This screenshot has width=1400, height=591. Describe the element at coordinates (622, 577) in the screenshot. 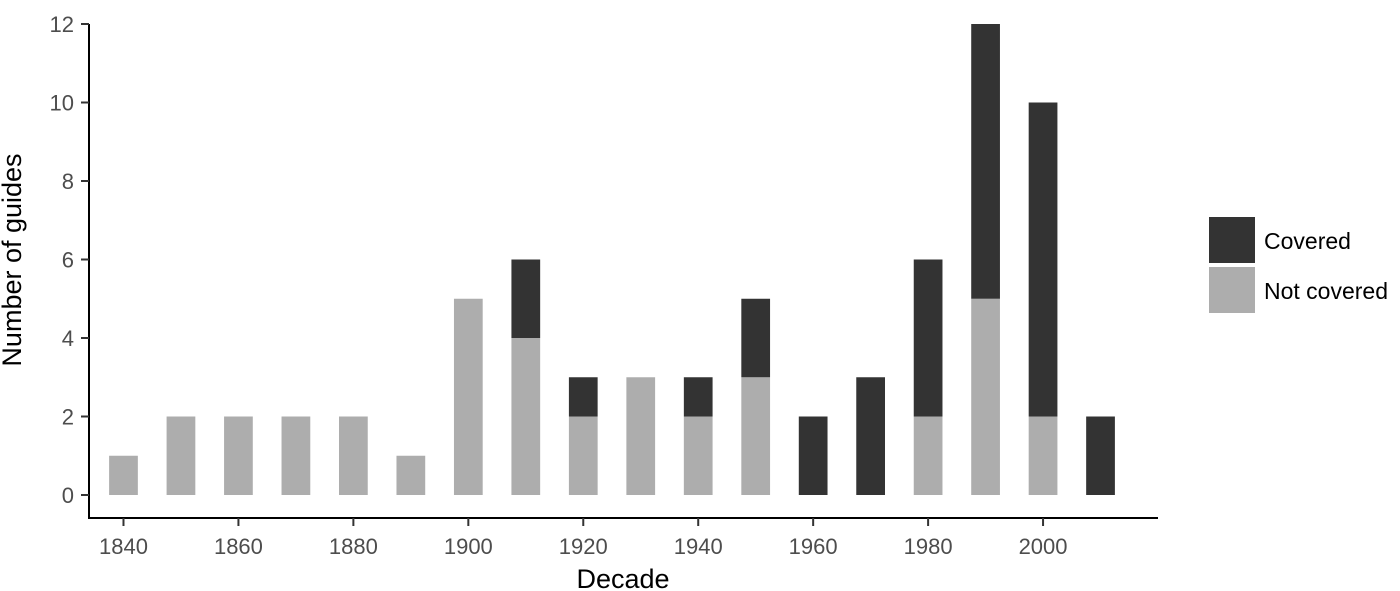

I see `x-axis-title: Decade` at that location.